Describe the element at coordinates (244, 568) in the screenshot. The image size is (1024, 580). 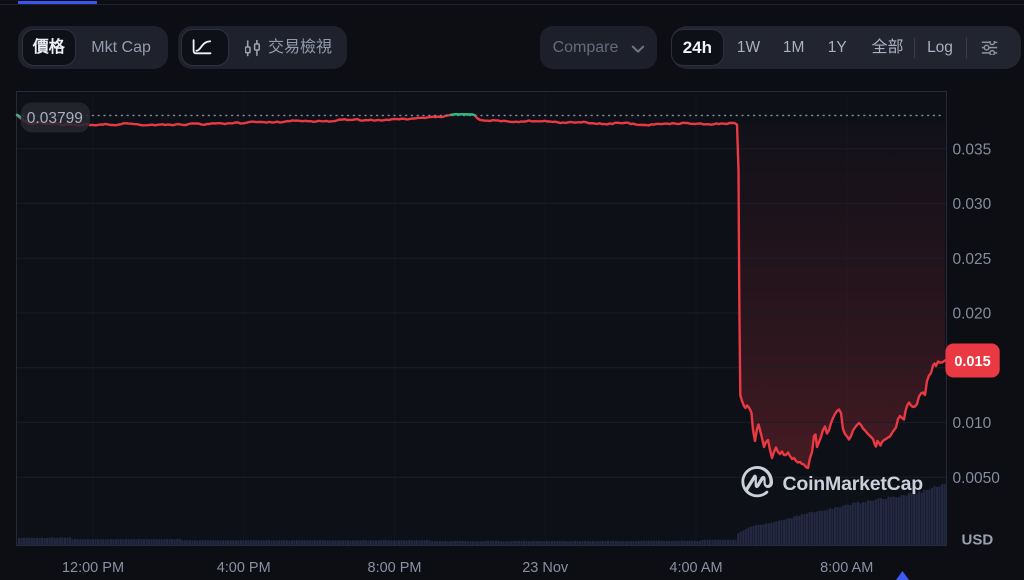
I see `svg-text: 4:00 PM` at that location.